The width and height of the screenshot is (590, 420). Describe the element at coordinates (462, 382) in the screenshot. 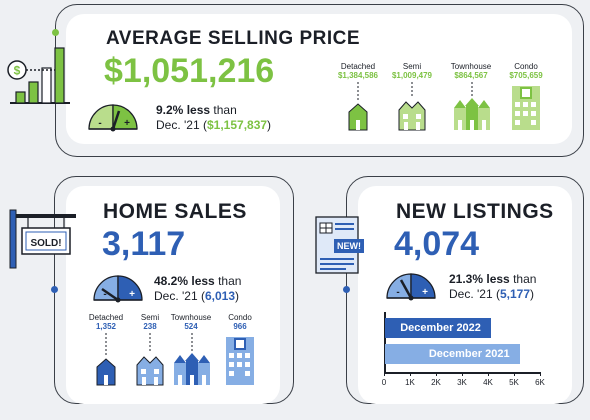

I see `chart-tick-label: 3K` at that location.